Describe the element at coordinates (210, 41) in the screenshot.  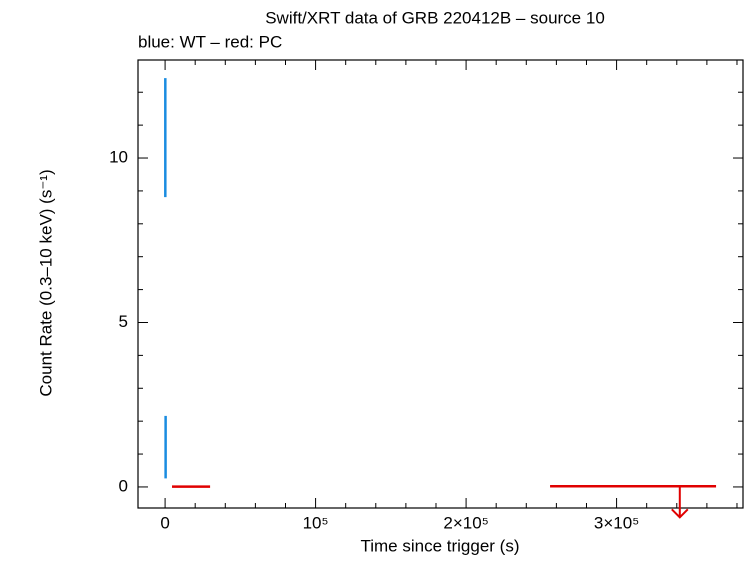
I see `chart-subtitle: blue: WT – red: PC` at that location.